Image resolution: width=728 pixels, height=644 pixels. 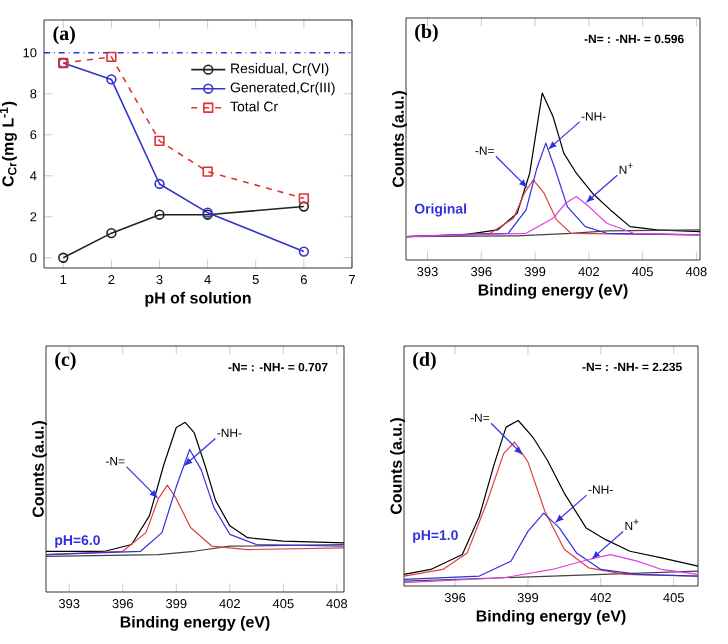 What do you see at coordinates (65, 361) in the screenshot?
I see `chart-title: (c)` at bounding box center [65, 361].